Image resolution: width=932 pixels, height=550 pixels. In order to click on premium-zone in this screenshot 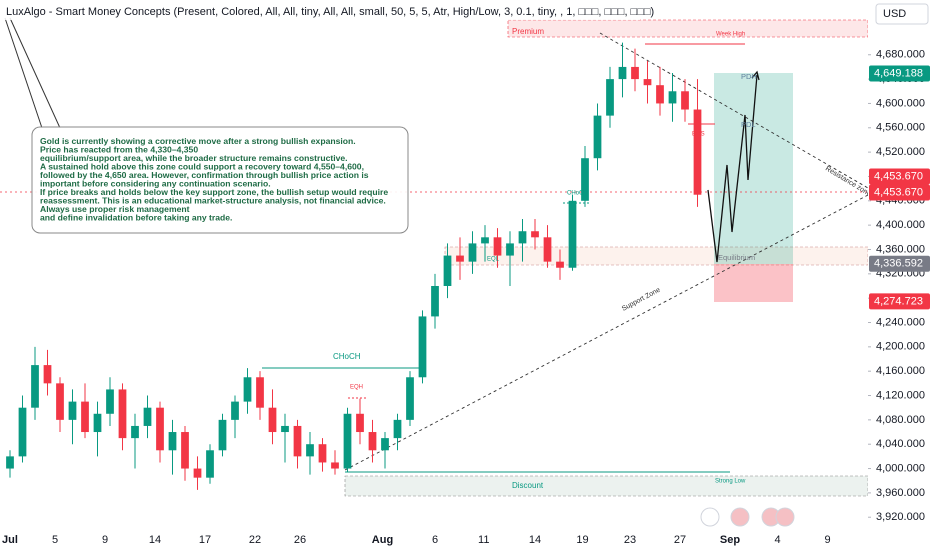, I will do `click(688, 28)`.